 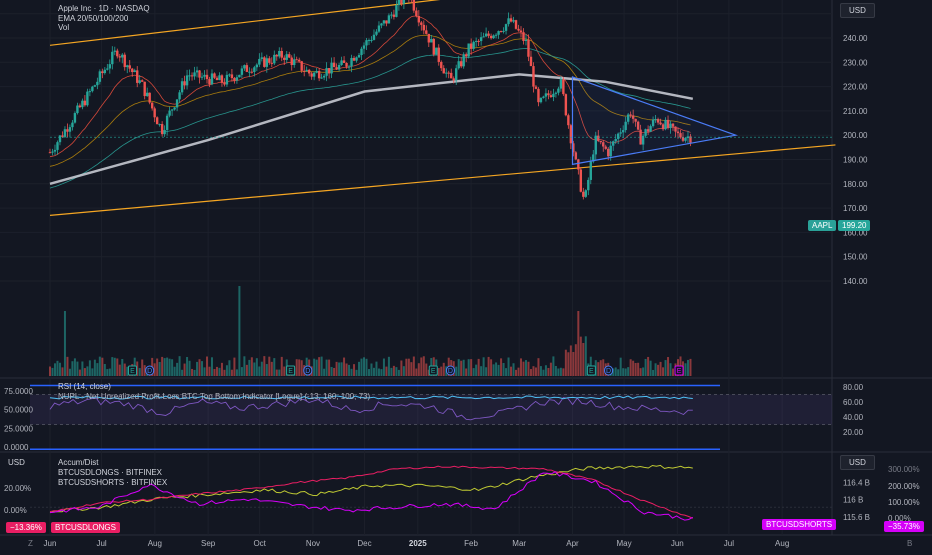 What do you see at coordinates (782, 543) in the screenshot?
I see `x-tick-label: Aug` at bounding box center [782, 543].